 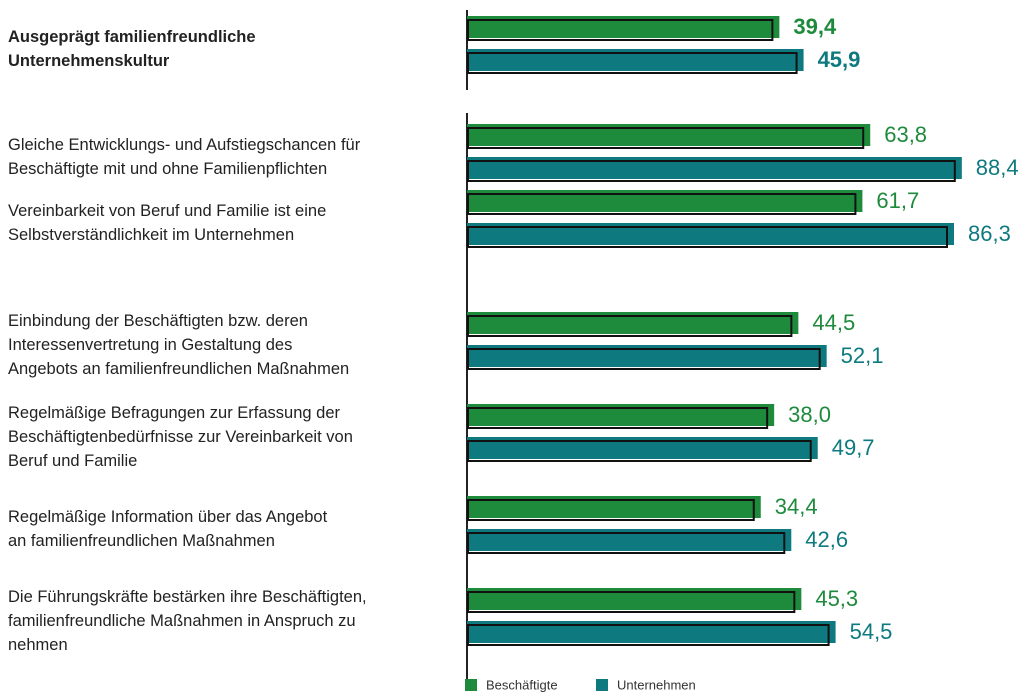 What do you see at coordinates (839, 59) in the screenshot?
I see `value-label: 45,9` at bounding box center [839, 59].